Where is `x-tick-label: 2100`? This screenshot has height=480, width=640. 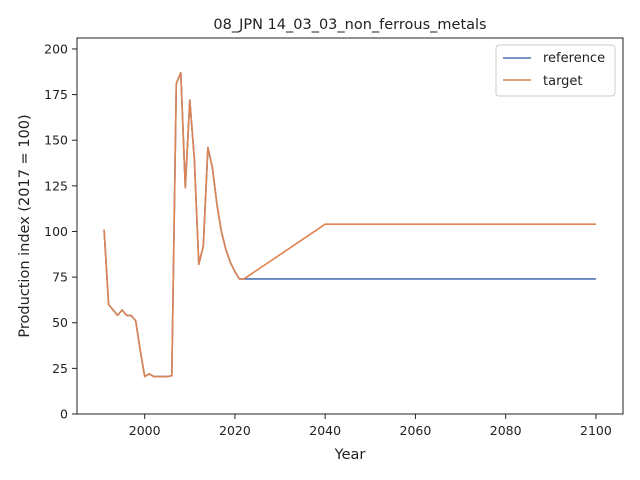
x-tick-label: 2100 is located at coordinates (596, 430).